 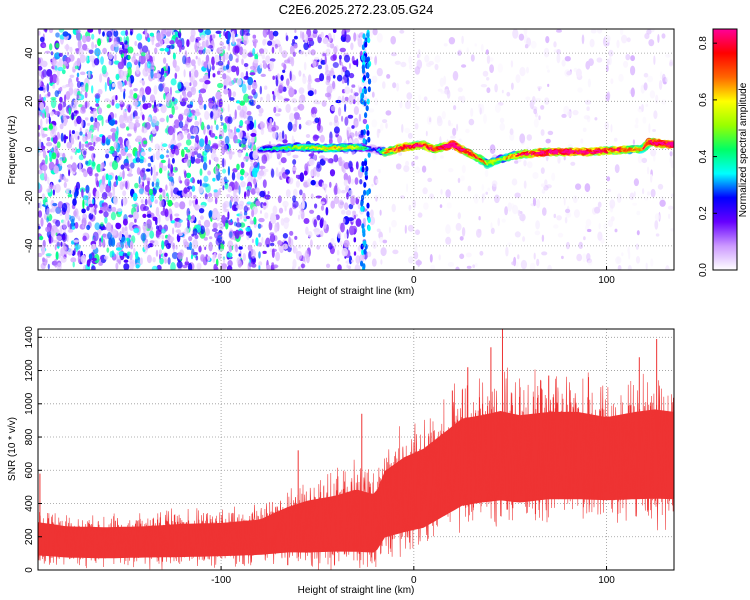 What do you see at coordinates (29, 536) in the screenshot?
I see `y-tick-label: 200` at bounding box center [29, 536].